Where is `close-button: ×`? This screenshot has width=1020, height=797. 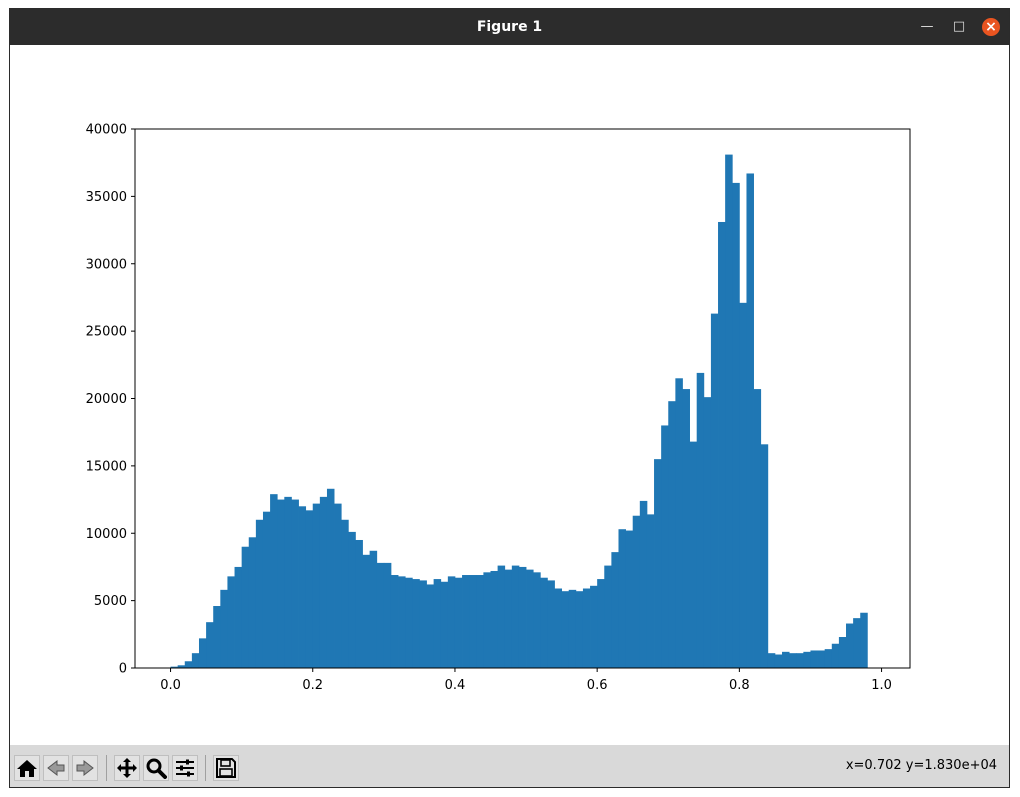 close-button: × is located at coordinates (991, 27).